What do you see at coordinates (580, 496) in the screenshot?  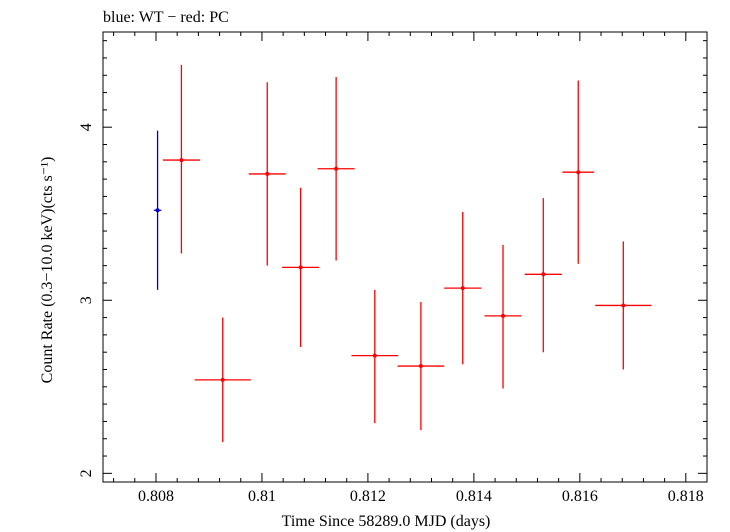 I see `x-tick-label: 0.816` at bounding box center [580, 496].